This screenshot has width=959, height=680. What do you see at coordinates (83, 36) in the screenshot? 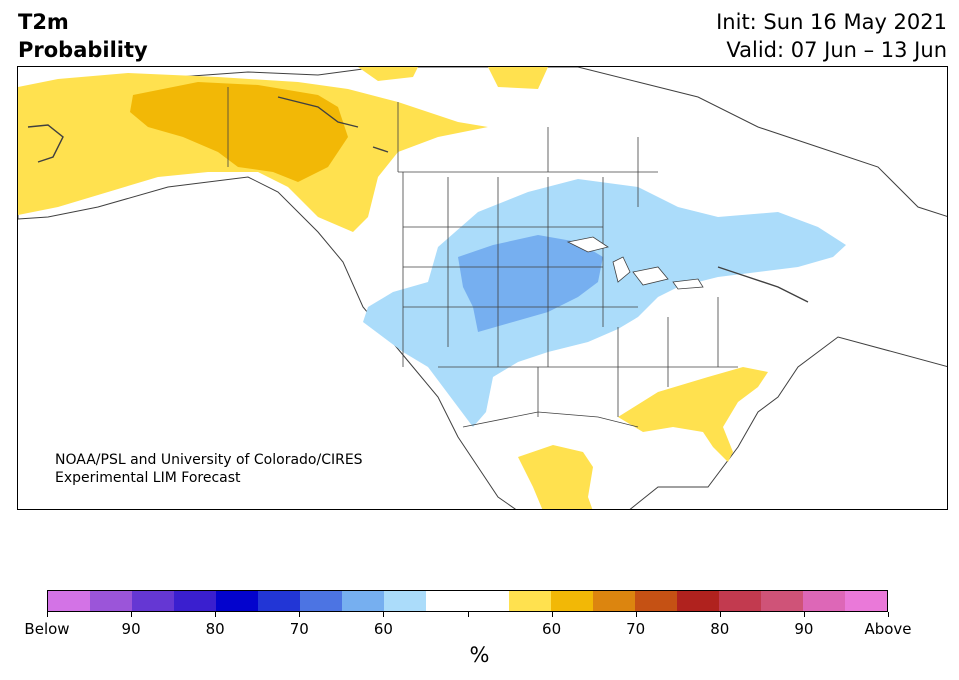
I see `chart-title: T2m Probability` at bounding box center [83, 36].